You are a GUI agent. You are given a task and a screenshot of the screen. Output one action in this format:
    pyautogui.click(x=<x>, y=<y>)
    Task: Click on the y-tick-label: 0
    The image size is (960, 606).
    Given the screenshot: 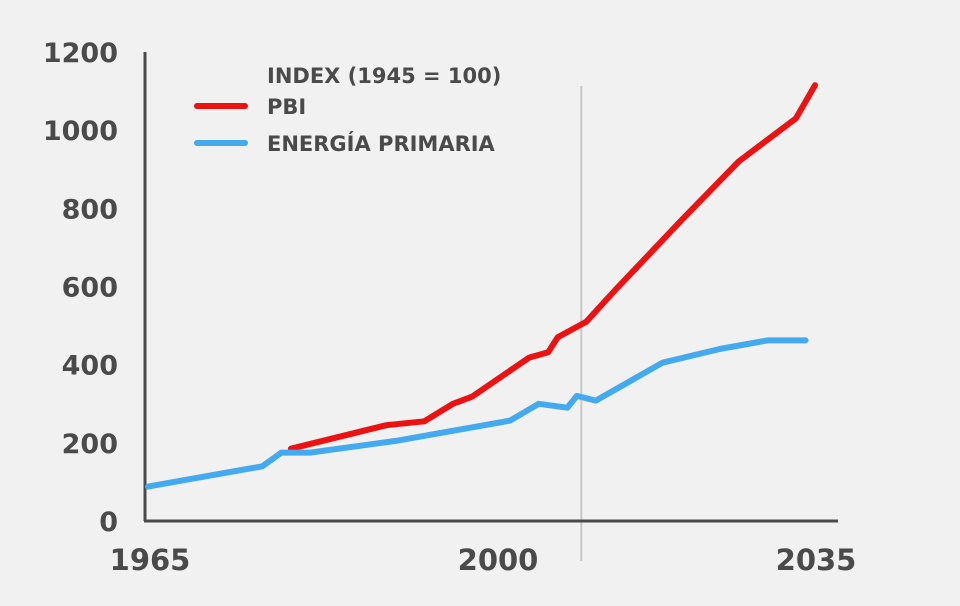 What is the action you would take?
    pyautogui.click(x=108, y=522)
    